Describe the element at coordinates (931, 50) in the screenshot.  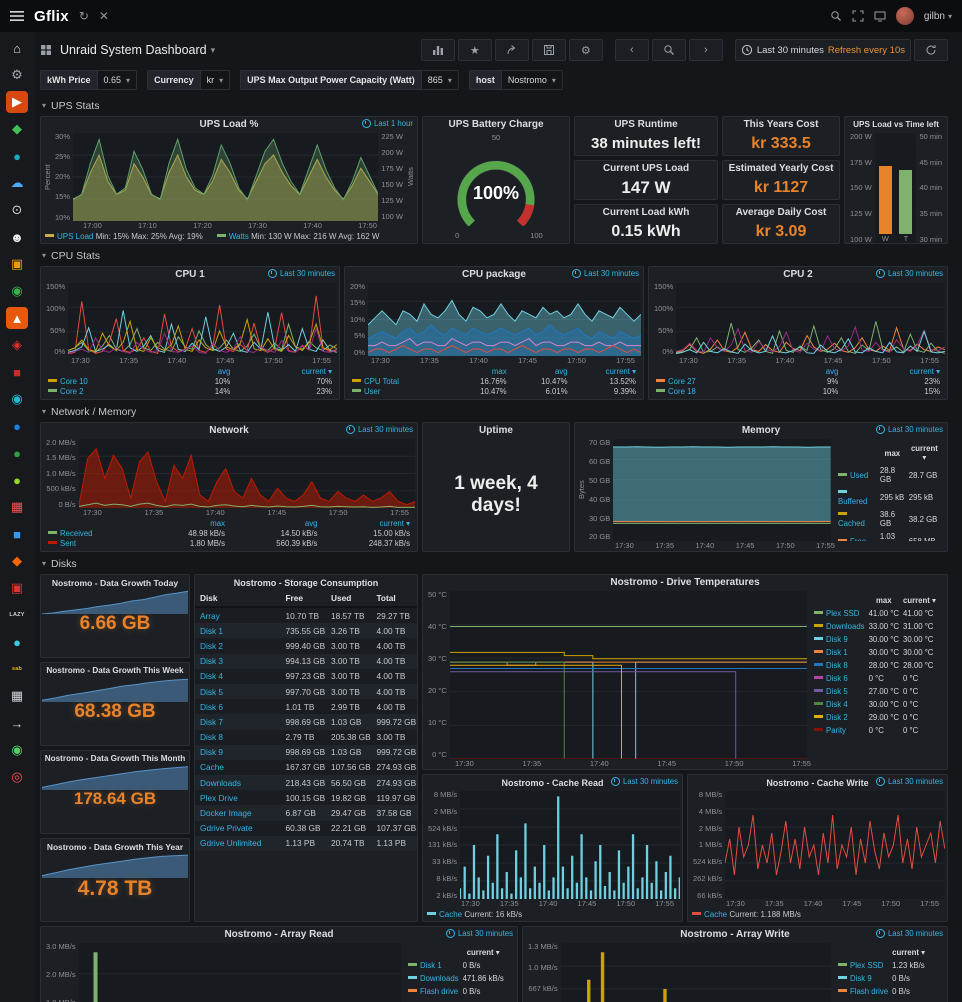
I see `refresh-button` at that location.